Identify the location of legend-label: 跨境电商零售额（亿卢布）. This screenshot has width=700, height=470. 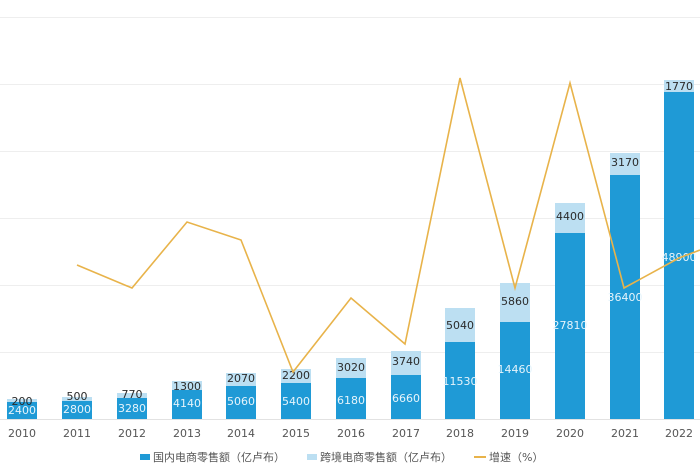
(386, 457).